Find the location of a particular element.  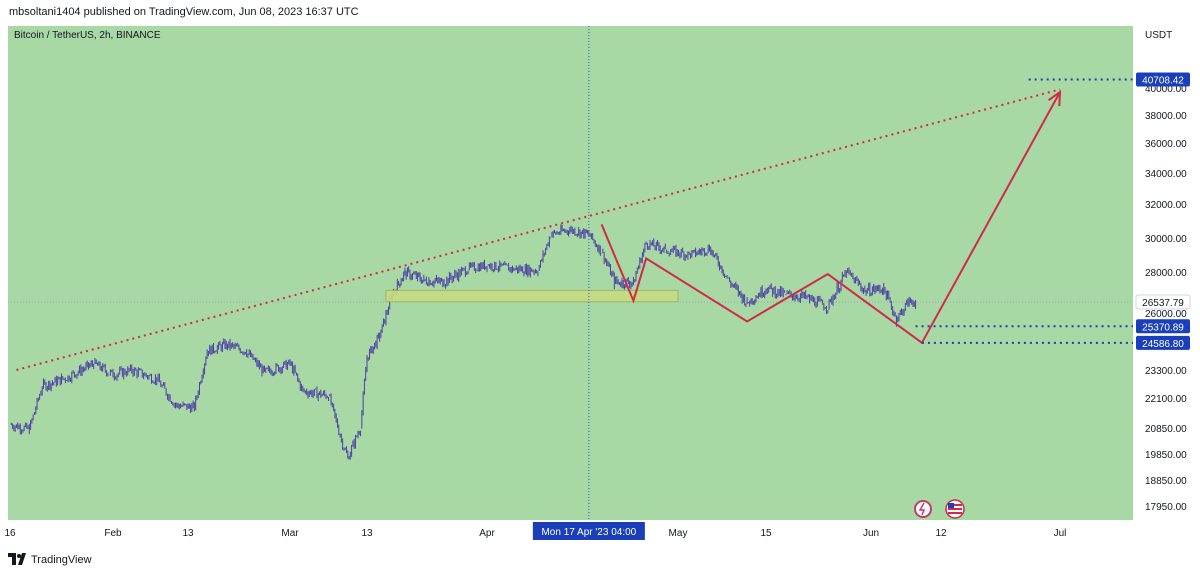

events-icon is located at coordinates (923, 509).